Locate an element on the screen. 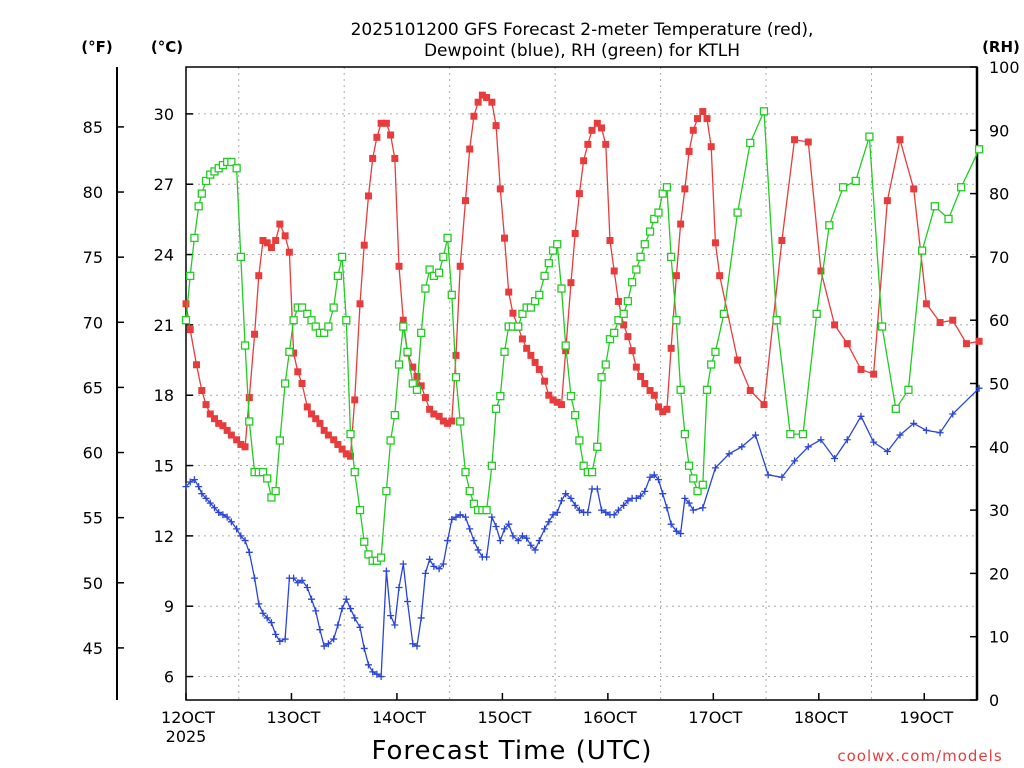  rh-tick-label: 80 is located at coordinates (999, 194).